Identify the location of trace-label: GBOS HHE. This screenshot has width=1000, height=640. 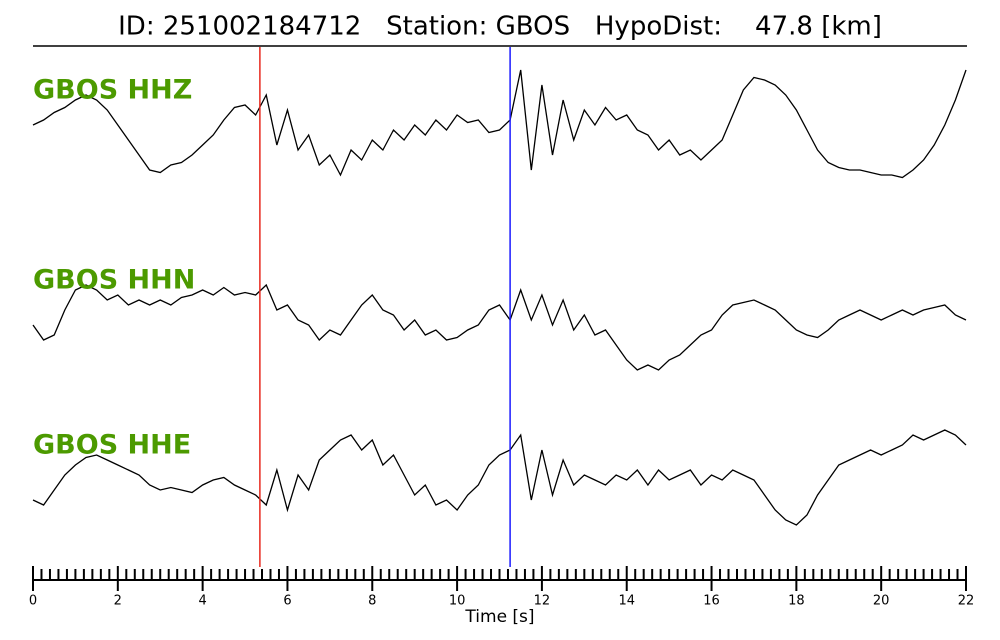
(112, 445).